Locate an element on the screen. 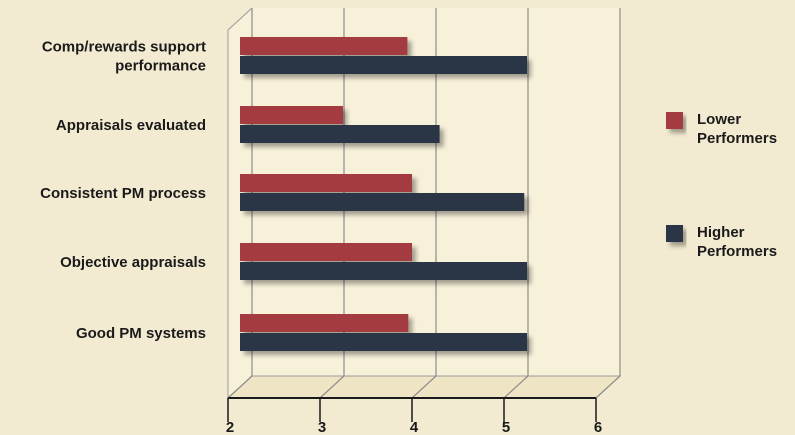 This screenshot has height=435, width=795. legend: Lower Performers Higher Performers is located at coordinates (721, 185).